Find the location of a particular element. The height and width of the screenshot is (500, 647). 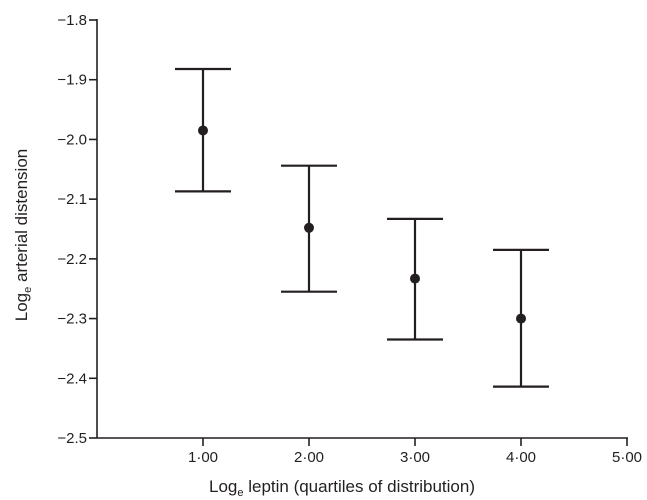

x-axis-label-subscript: e is located at coordinates (240, 493).